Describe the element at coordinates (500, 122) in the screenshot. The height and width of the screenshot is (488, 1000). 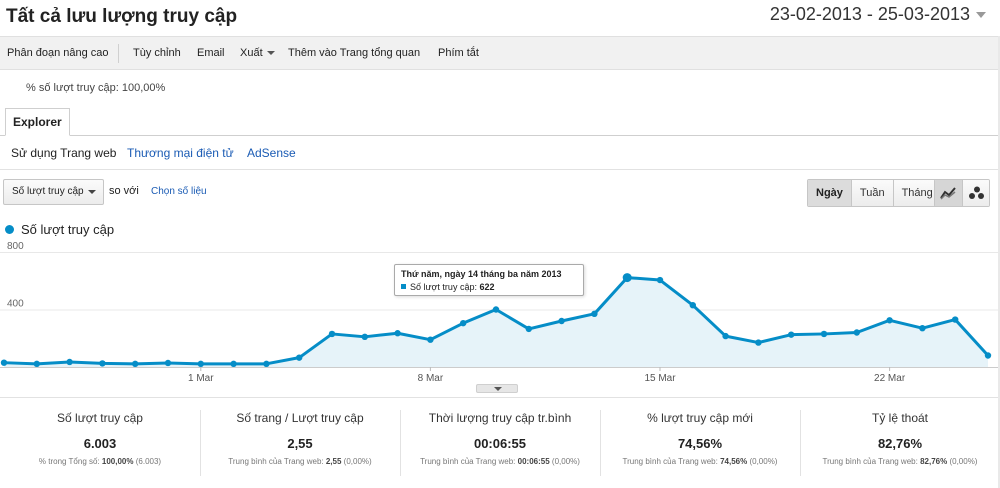
I see `report-tabs: Explorer` at that location.